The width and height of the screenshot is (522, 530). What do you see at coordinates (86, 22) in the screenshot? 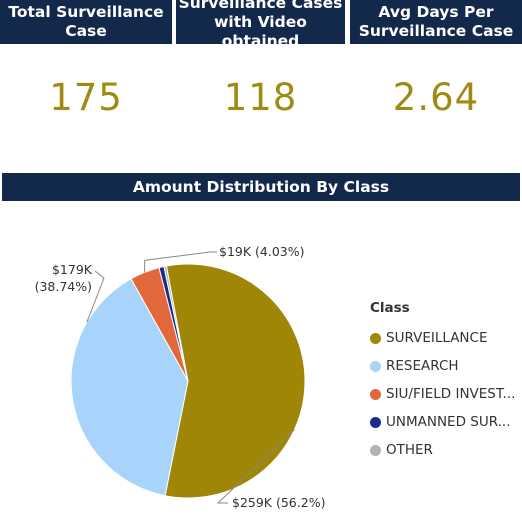
I see `kpi-total-cases-title: Total Surveillance Case` at bounding box center [86, 22].